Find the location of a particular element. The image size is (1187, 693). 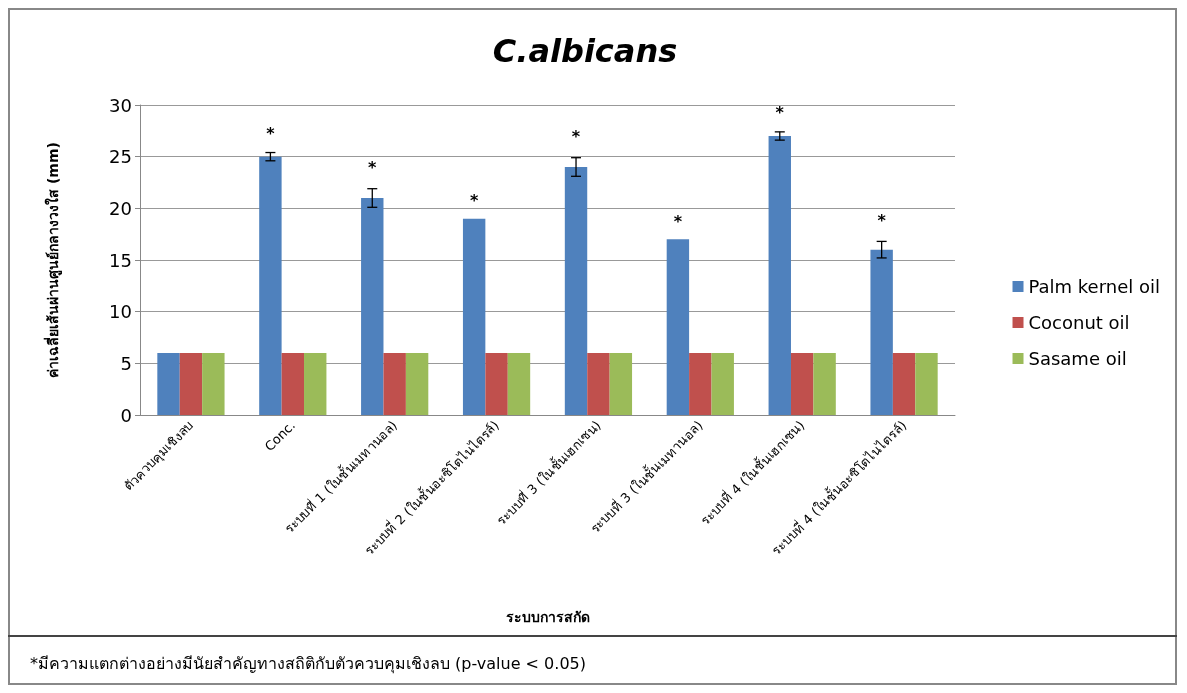

legend-label: Sasame oil is located at coordinates (1077, 358).